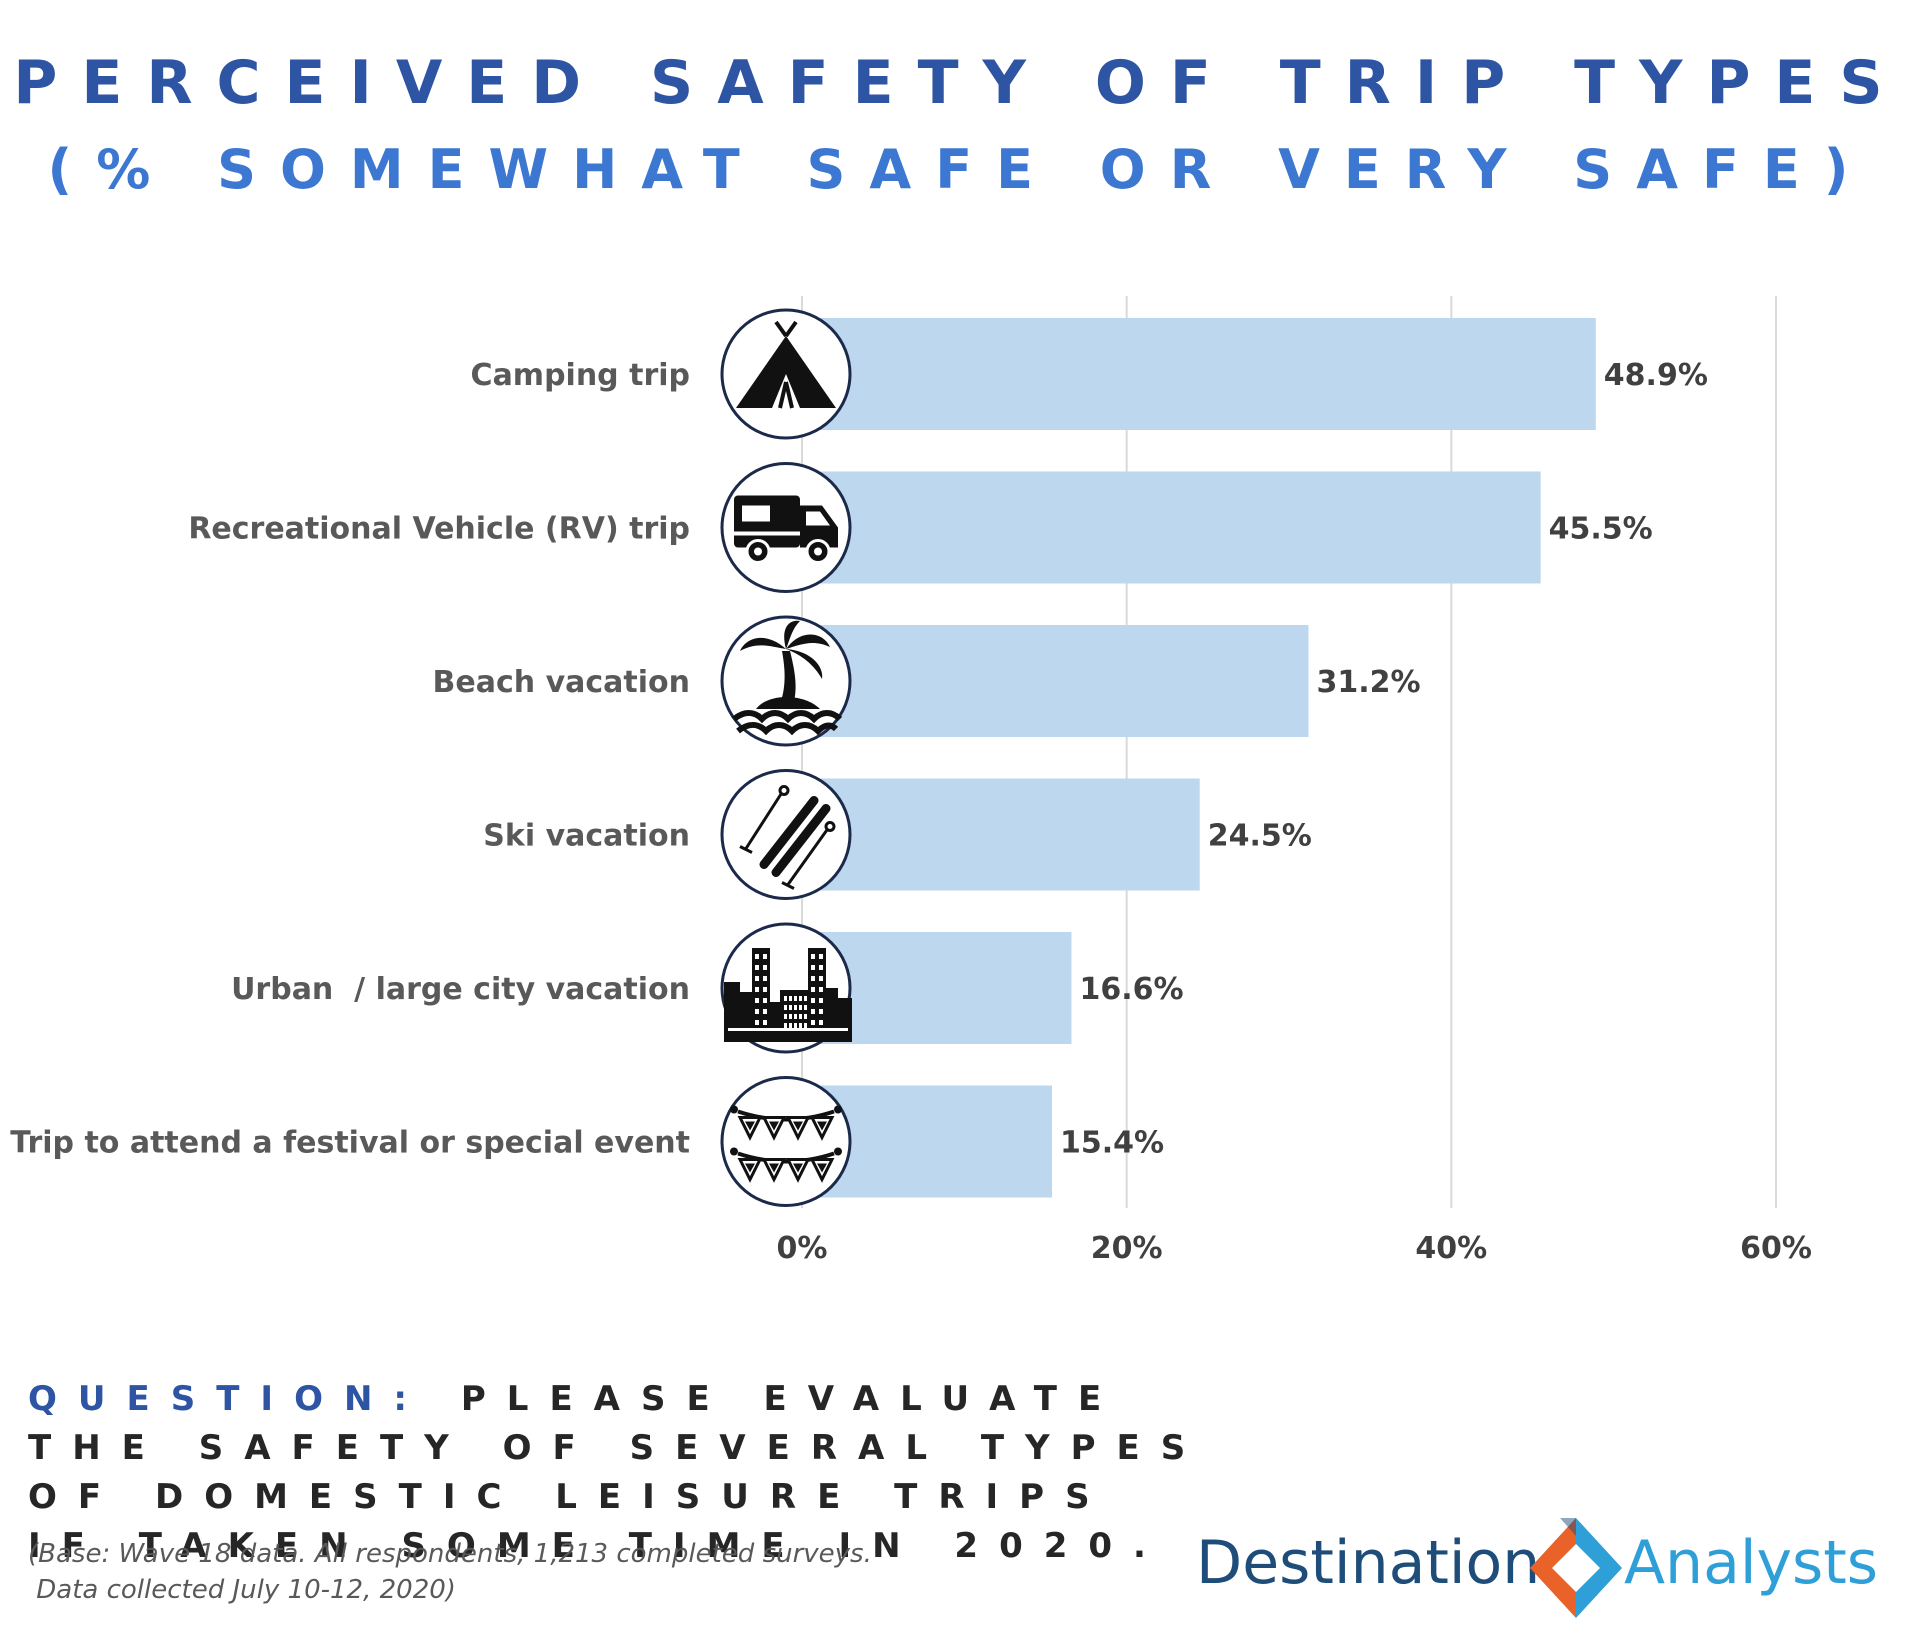  I want to click on x-tick-label: 40%, so click(1451, 1248).